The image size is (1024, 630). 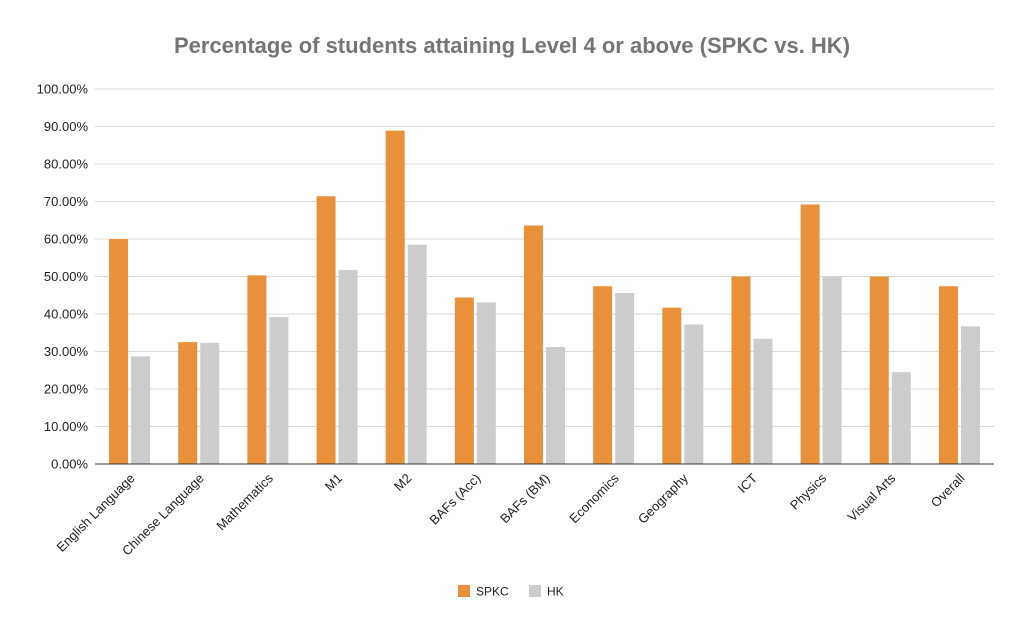 I want to click on x-tick-label: ICT, so click(x=747, y=482).